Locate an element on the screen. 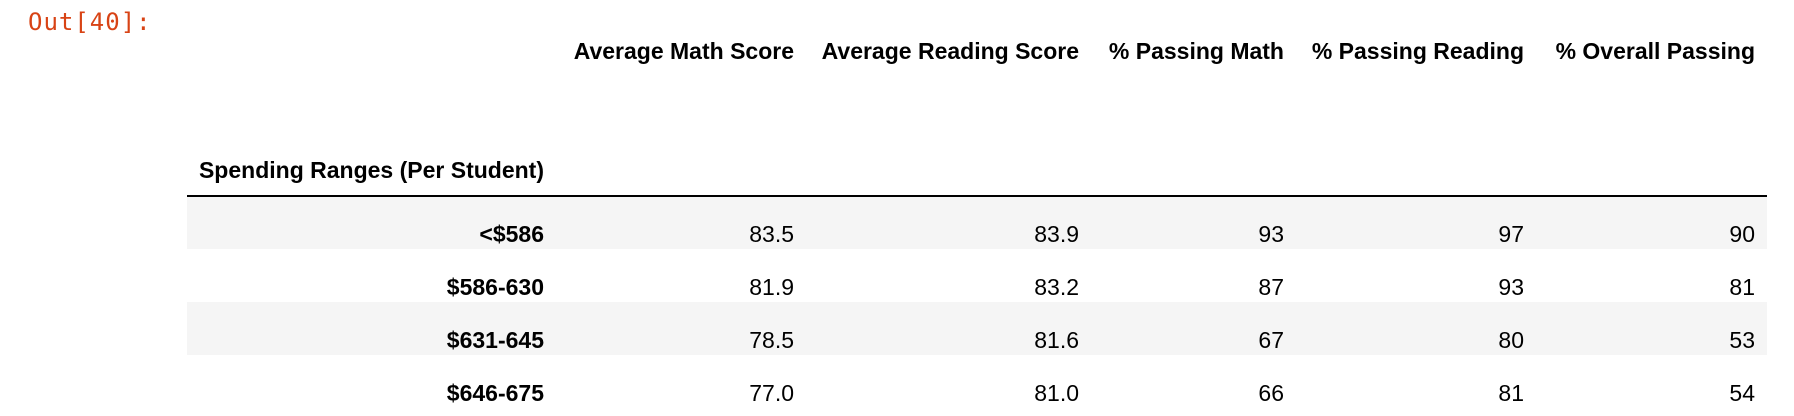 This screenshot has height=416, width=1794. output-prompt: Out[40]: is located at coordinates (90, 22).